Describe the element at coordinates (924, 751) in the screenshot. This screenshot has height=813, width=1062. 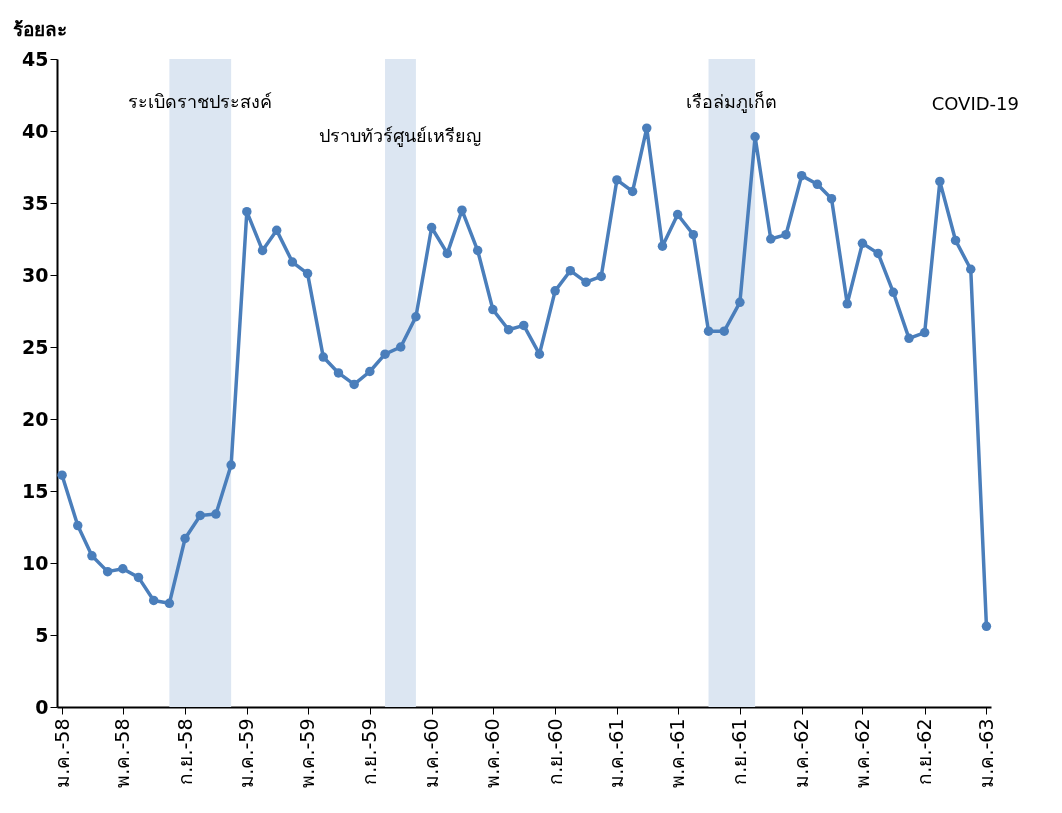
I see `x-tick-label: ก.ย.-62` at that location.